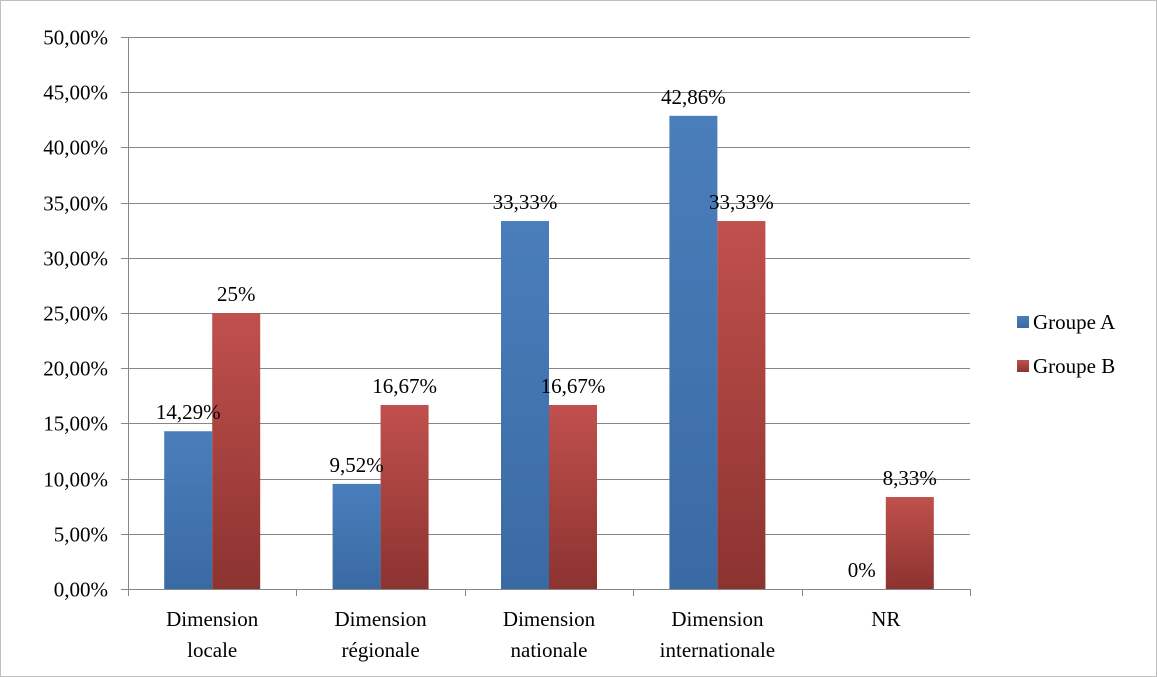 The width and height of the screenshot is (1157, 677). I want to click on y-tick-label: 25,00%, so click(75, 314).